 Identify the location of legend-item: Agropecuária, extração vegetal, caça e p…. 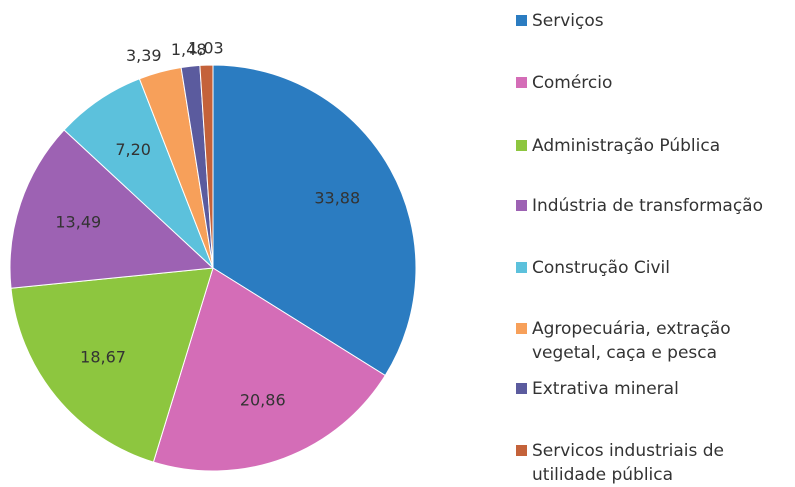
(655, 341).